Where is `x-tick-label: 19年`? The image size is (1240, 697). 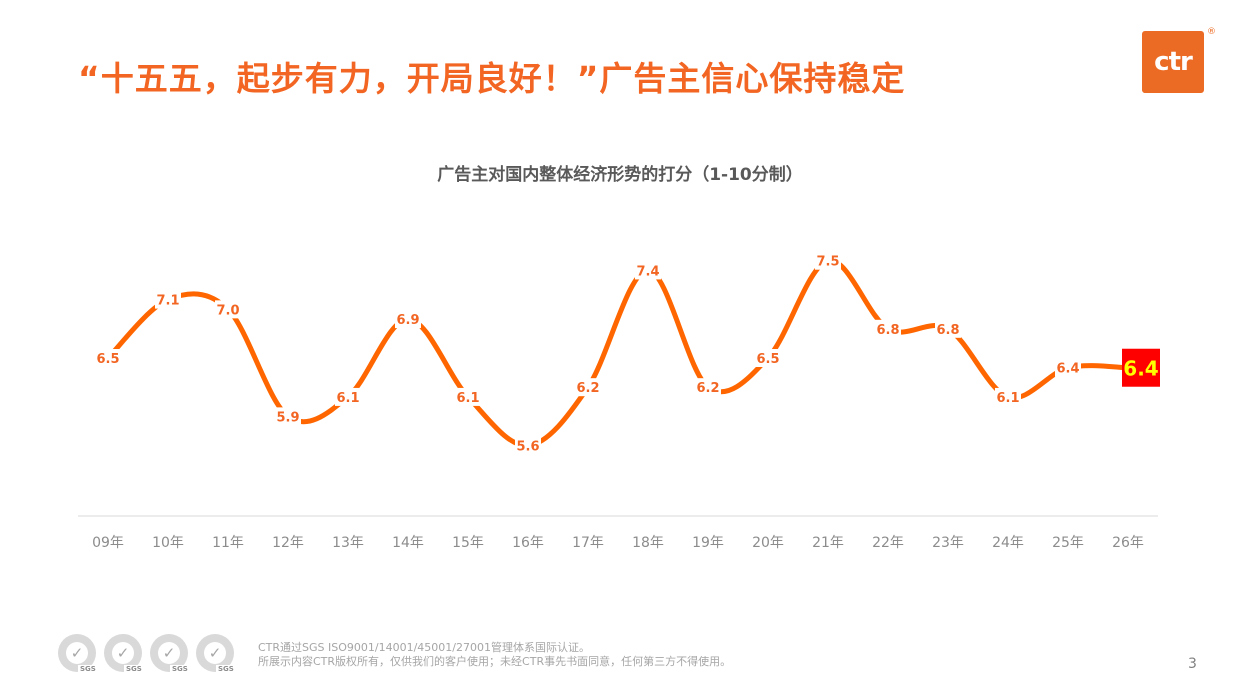
x-tick-label: 19年 is located at coordinates (708, 543).